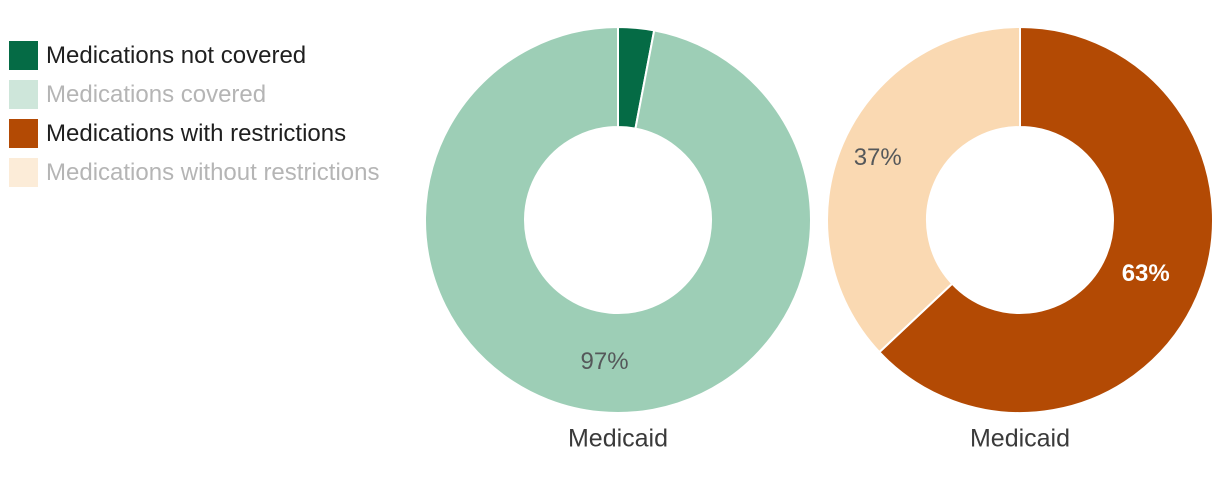  I want to click on legend-swatch-not-covered, so click(23, 55).